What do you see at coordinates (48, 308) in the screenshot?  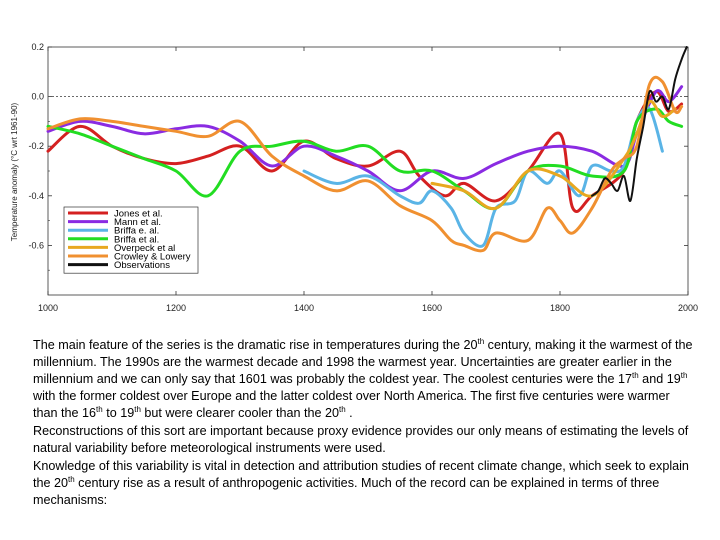 I see `x-tick-label: 1000` at bounding box center [48, 308].